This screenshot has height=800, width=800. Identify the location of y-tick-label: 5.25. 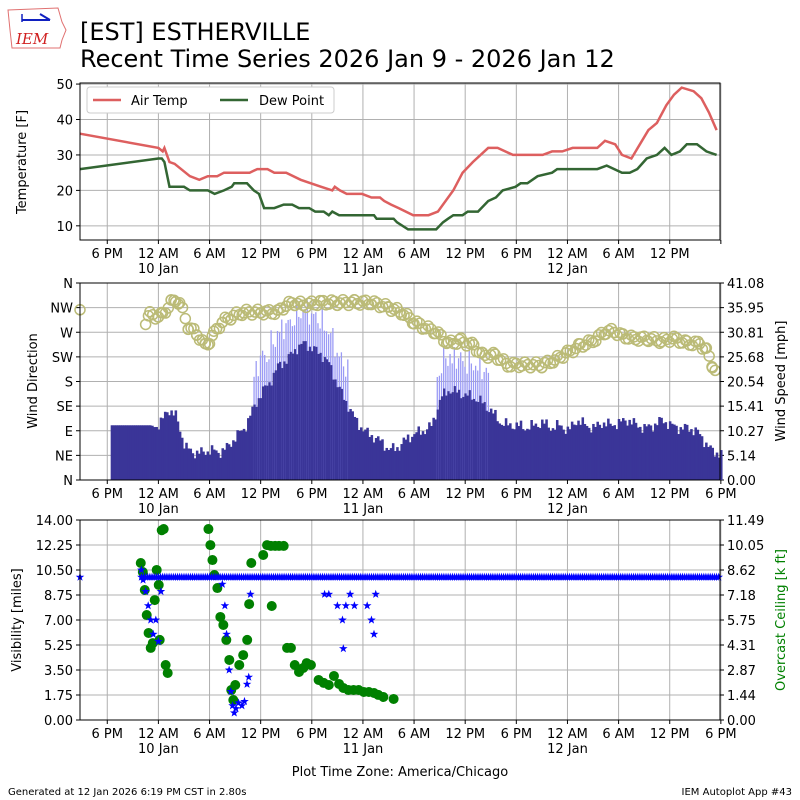
(58, 646).